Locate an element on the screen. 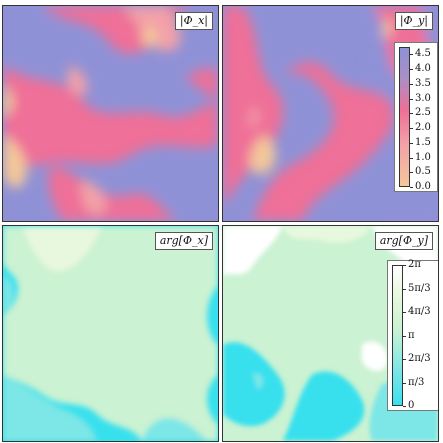  colorbar-tick-label: π/3 is located at coordinates (416, 382).